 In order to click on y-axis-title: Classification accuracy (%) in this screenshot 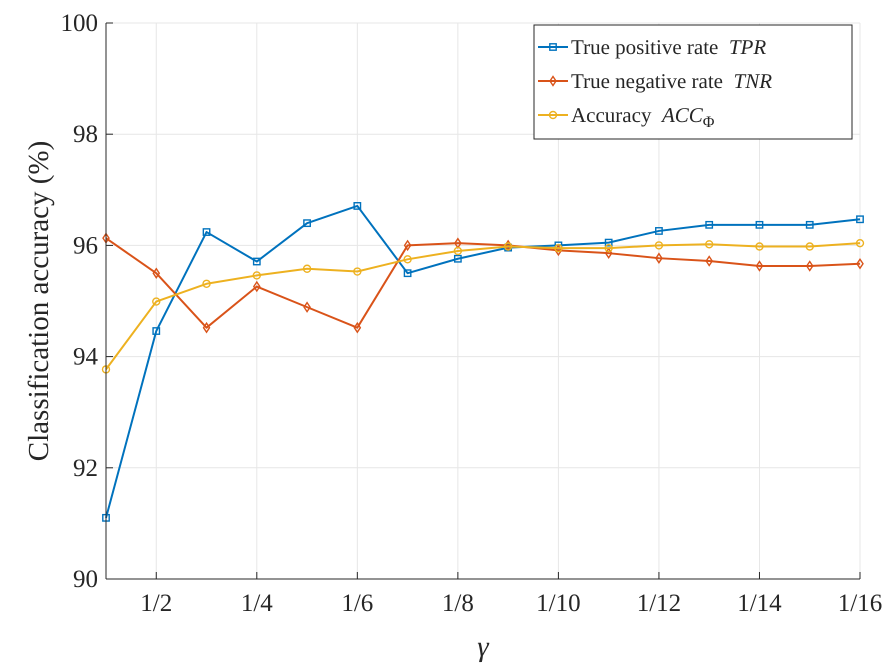, I will do `click(39, 301)`.